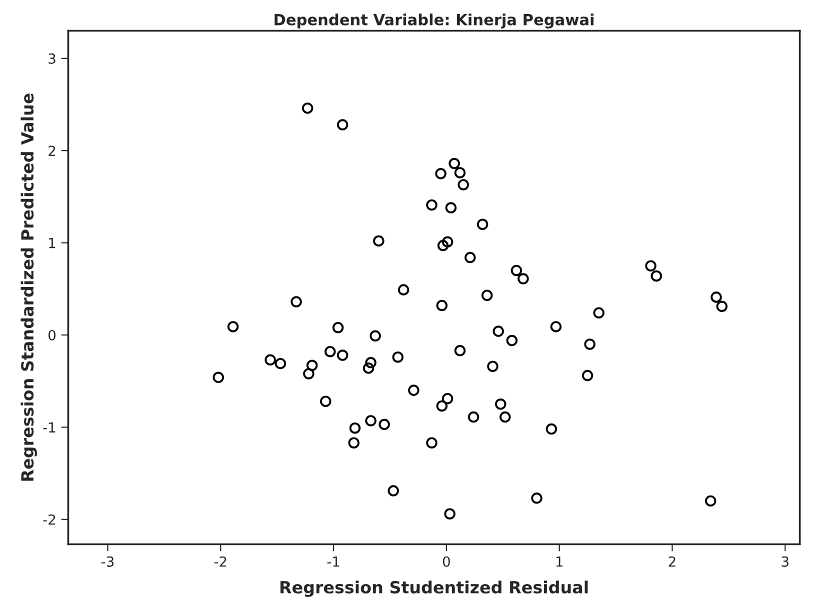 This screenshot has height=615, width=822. What do you see at coordinates (52, 335) in the screenshot?
I see `y-tick-label: 0` at bounding box center [52, 335].